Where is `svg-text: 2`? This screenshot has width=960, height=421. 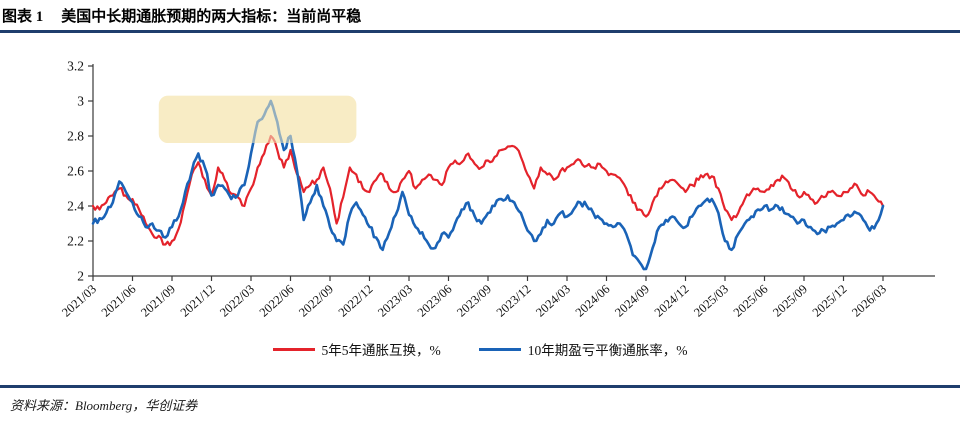 svg-text: 2 is located at coordinates (80, 276).